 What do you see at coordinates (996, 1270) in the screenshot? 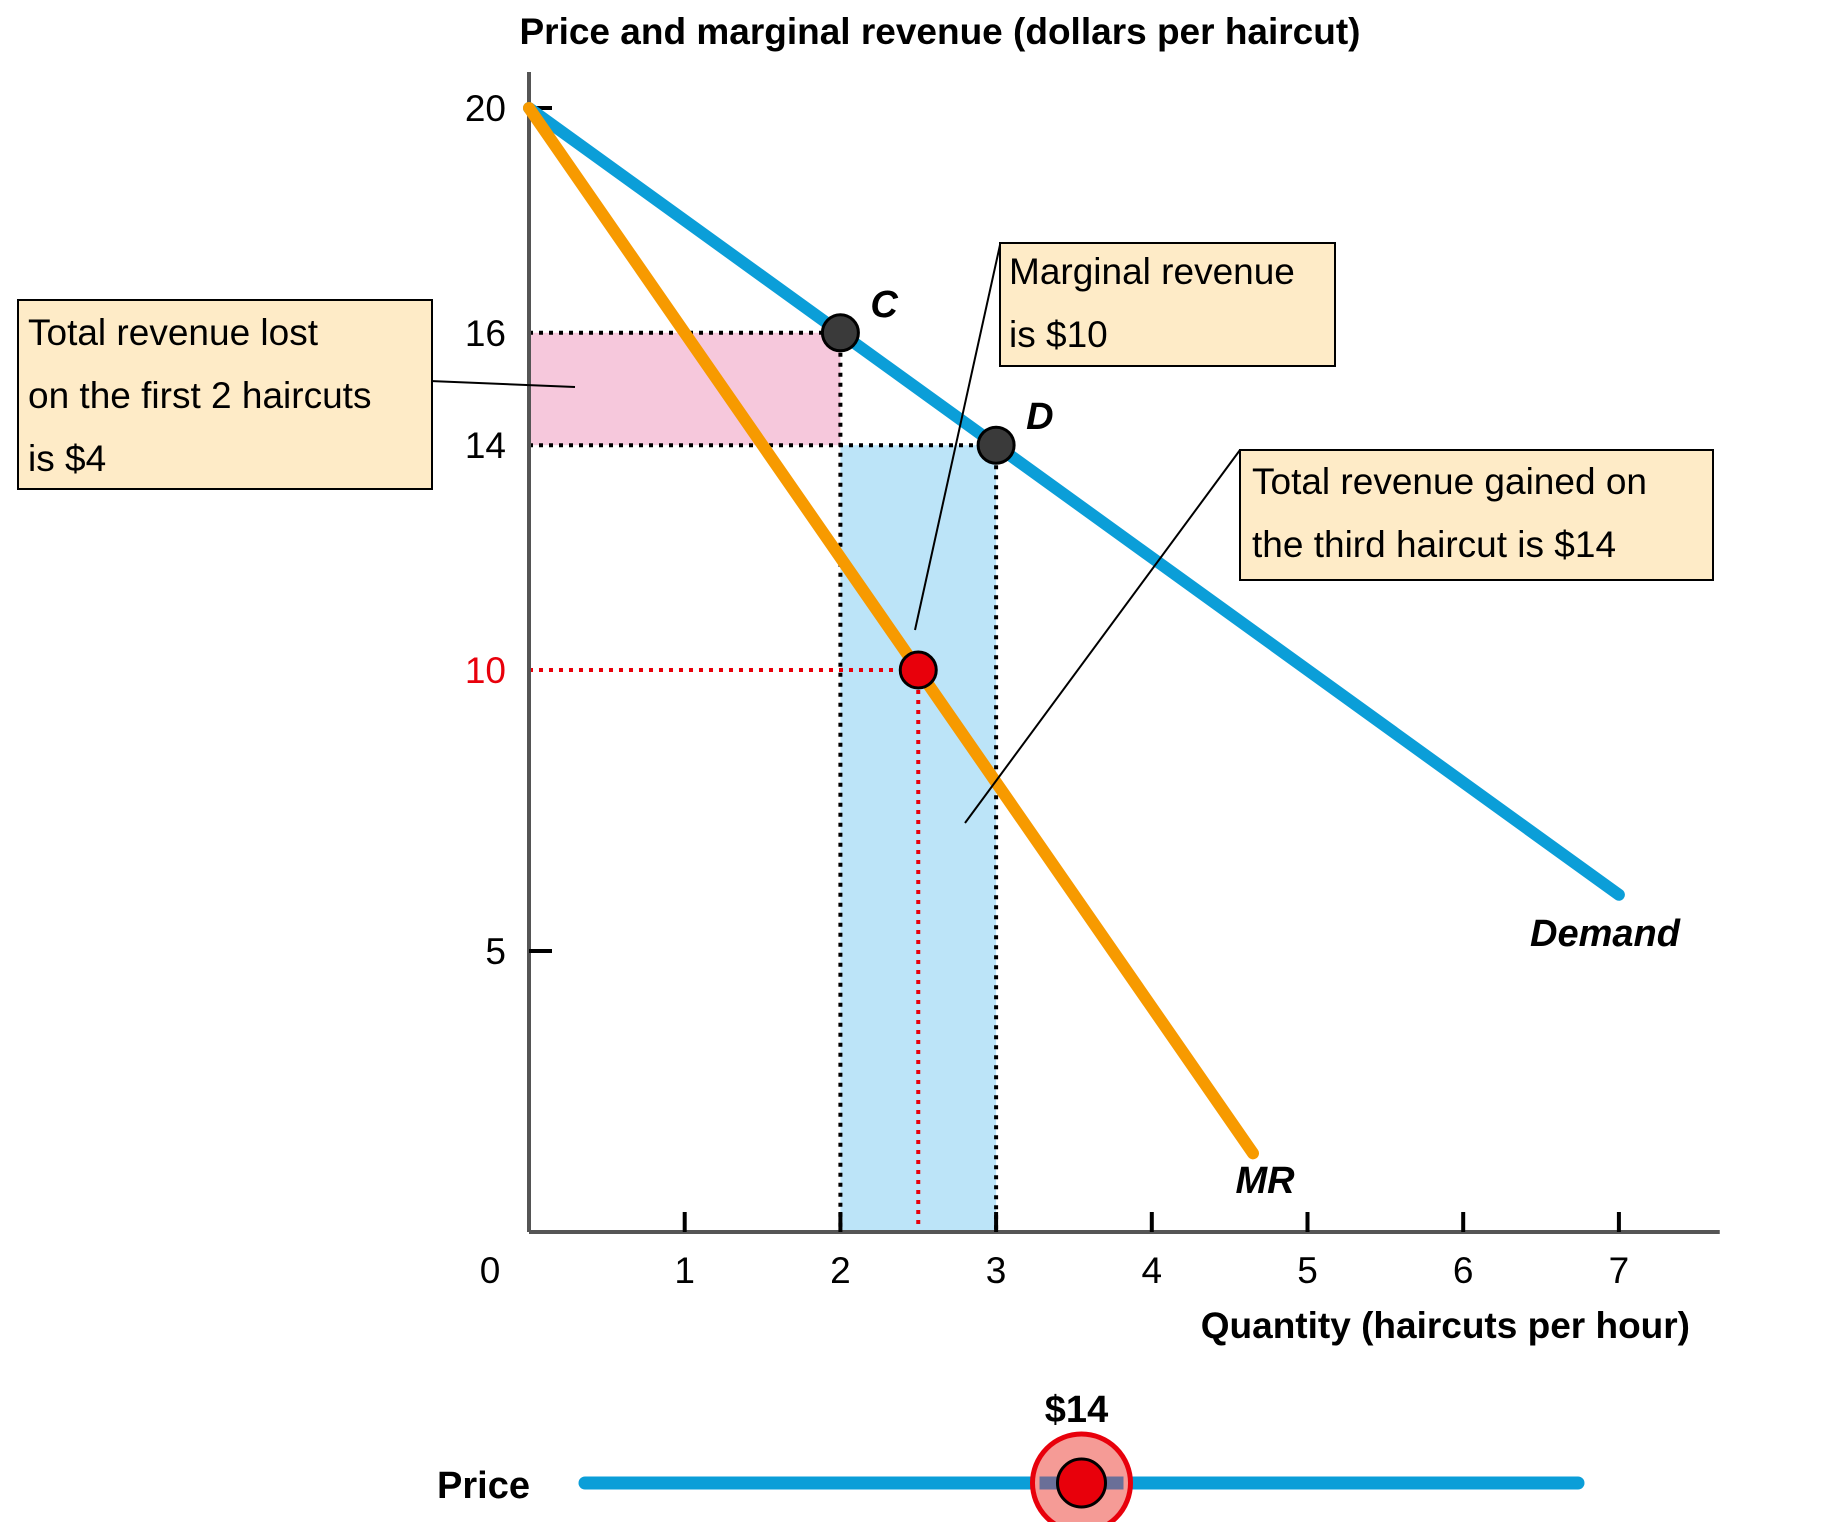
I see `x-tick-label: 3` at bounding box center [996, 1270].